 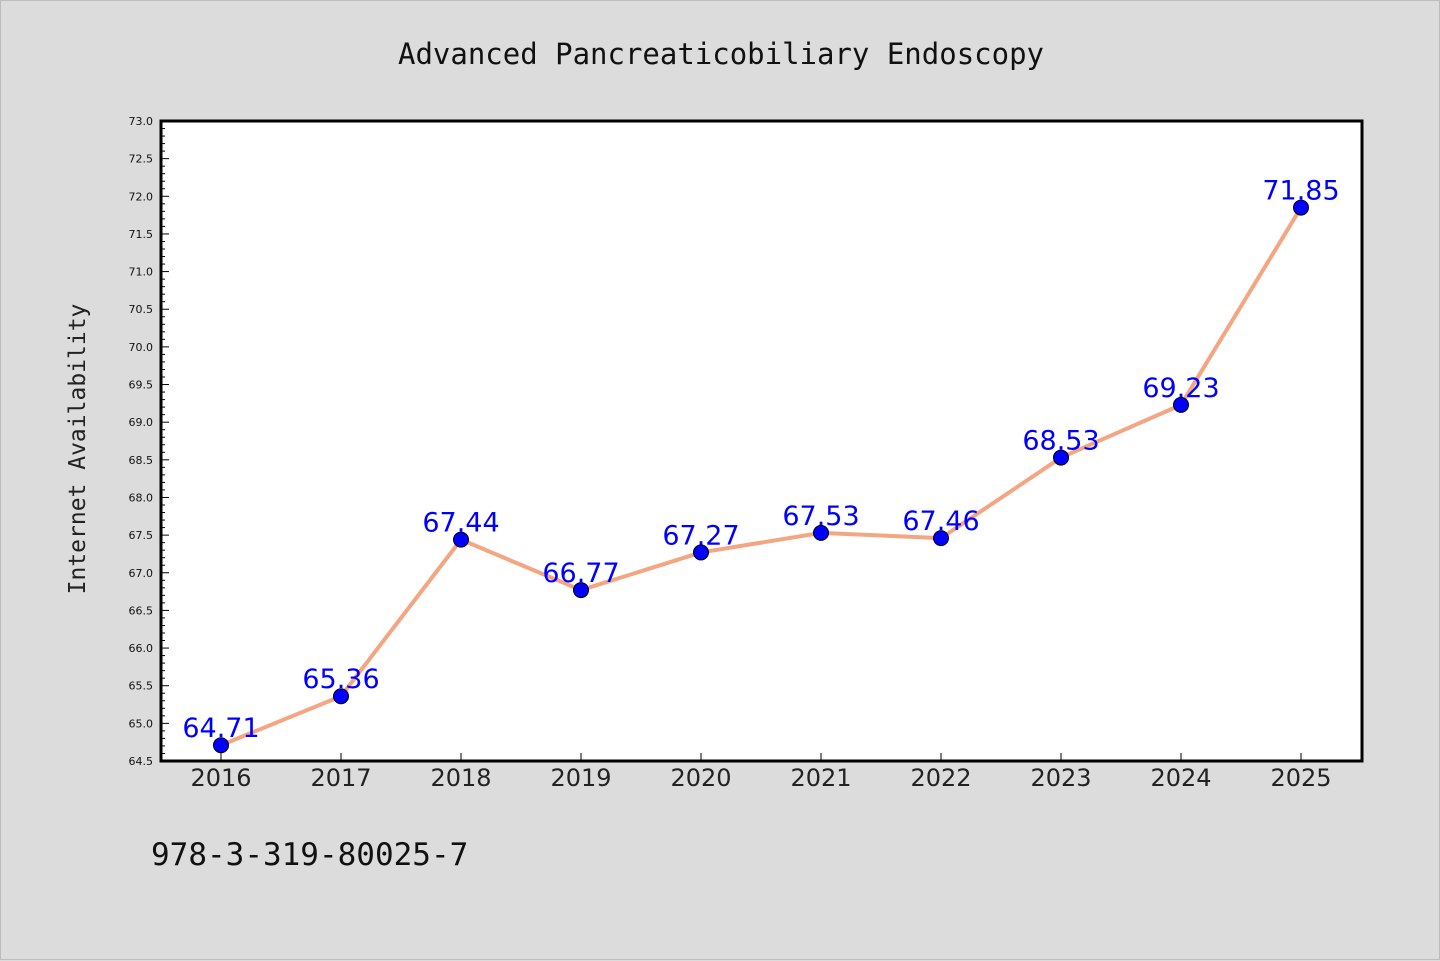 I want to click on y-tick-label: 72.0, so click(x=141, y=196).